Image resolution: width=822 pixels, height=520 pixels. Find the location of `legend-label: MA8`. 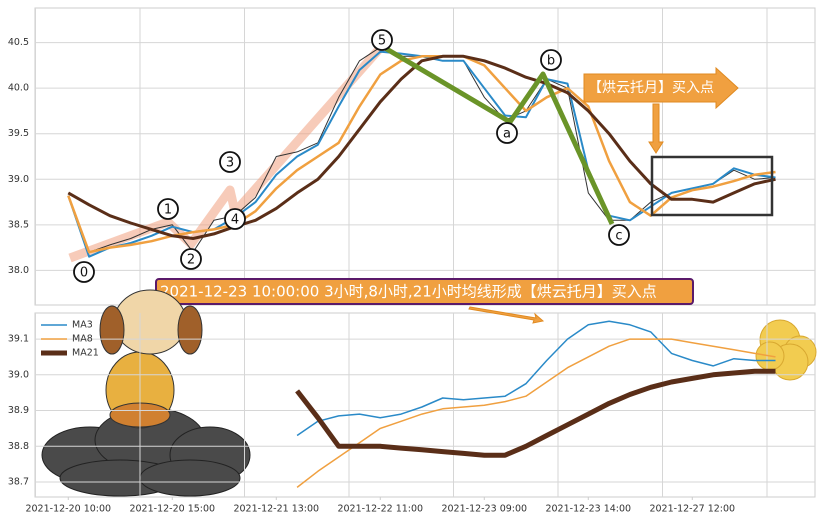

legend-label: MA8 is located at coordinates (82, 339).